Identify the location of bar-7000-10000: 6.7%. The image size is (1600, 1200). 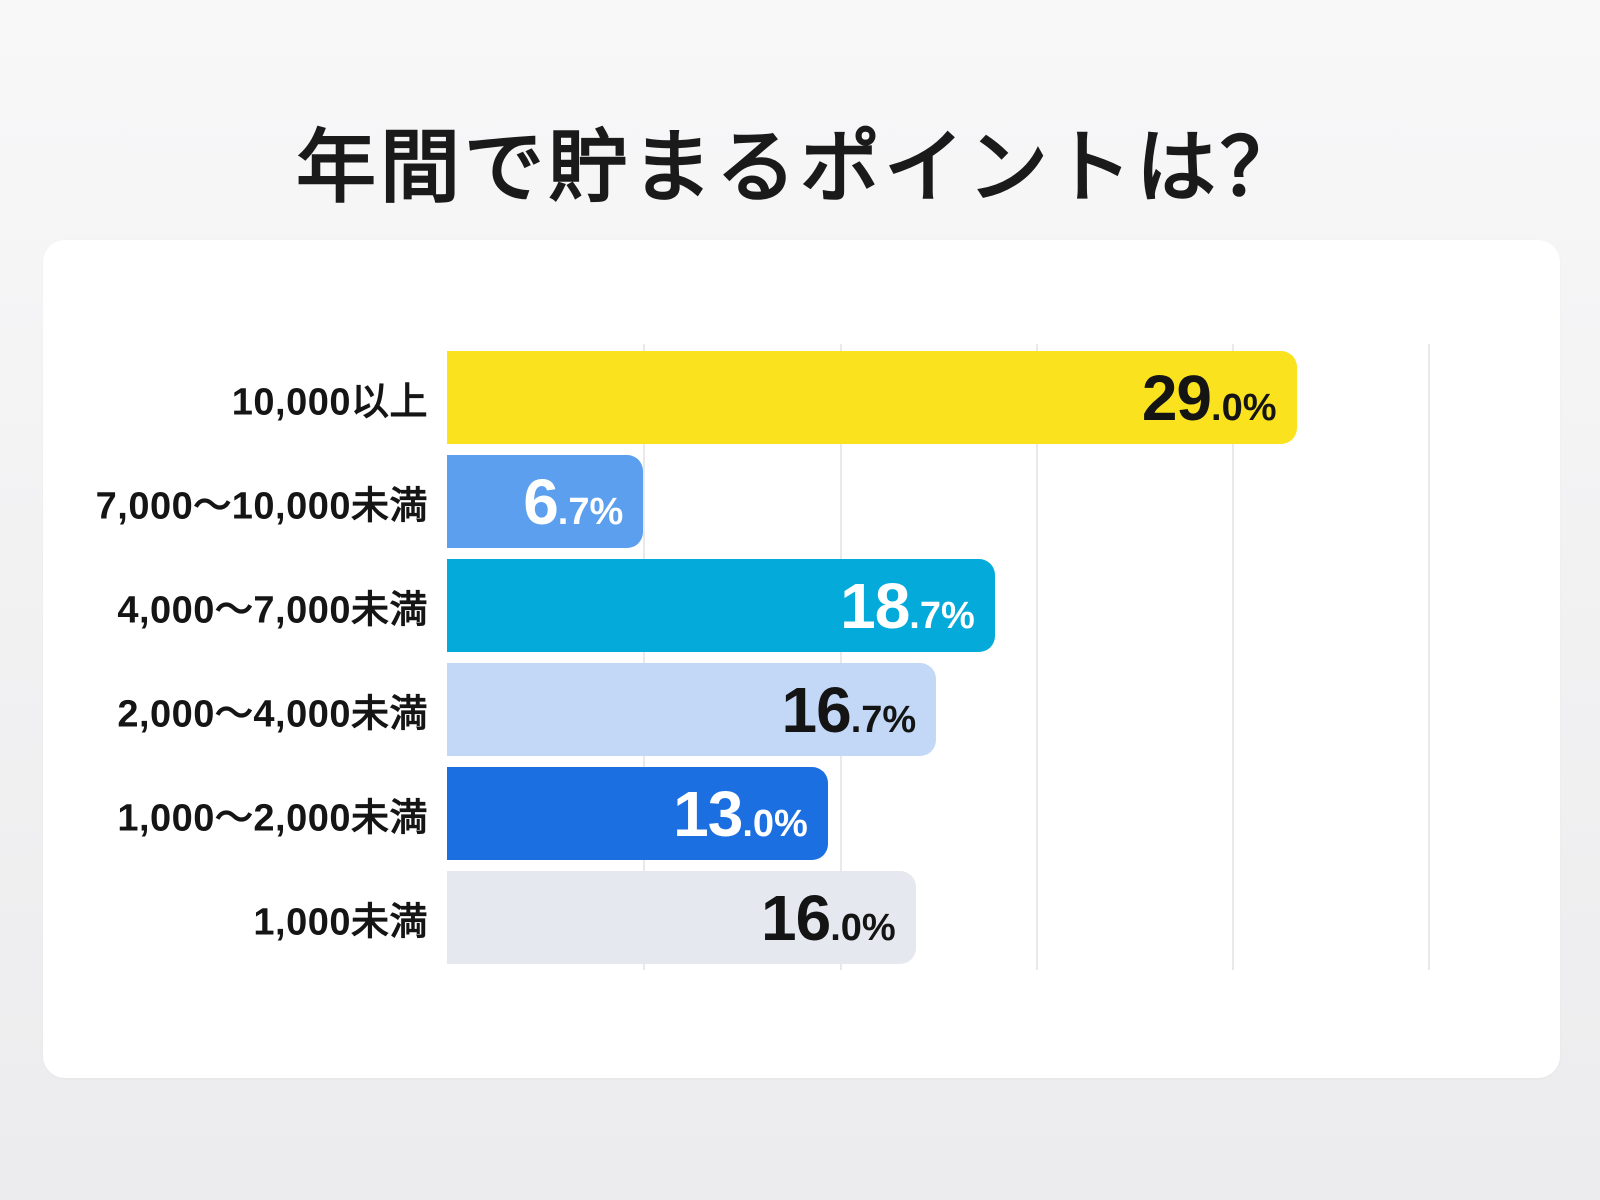
(545, 501).